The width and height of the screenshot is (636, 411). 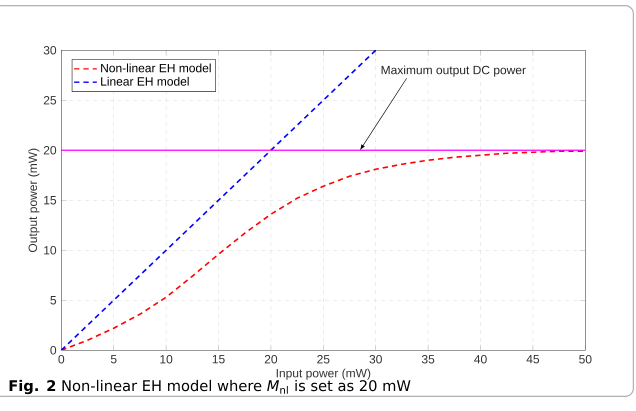 I want to click on x-tick-label: 40, so click(x=480, y=359).